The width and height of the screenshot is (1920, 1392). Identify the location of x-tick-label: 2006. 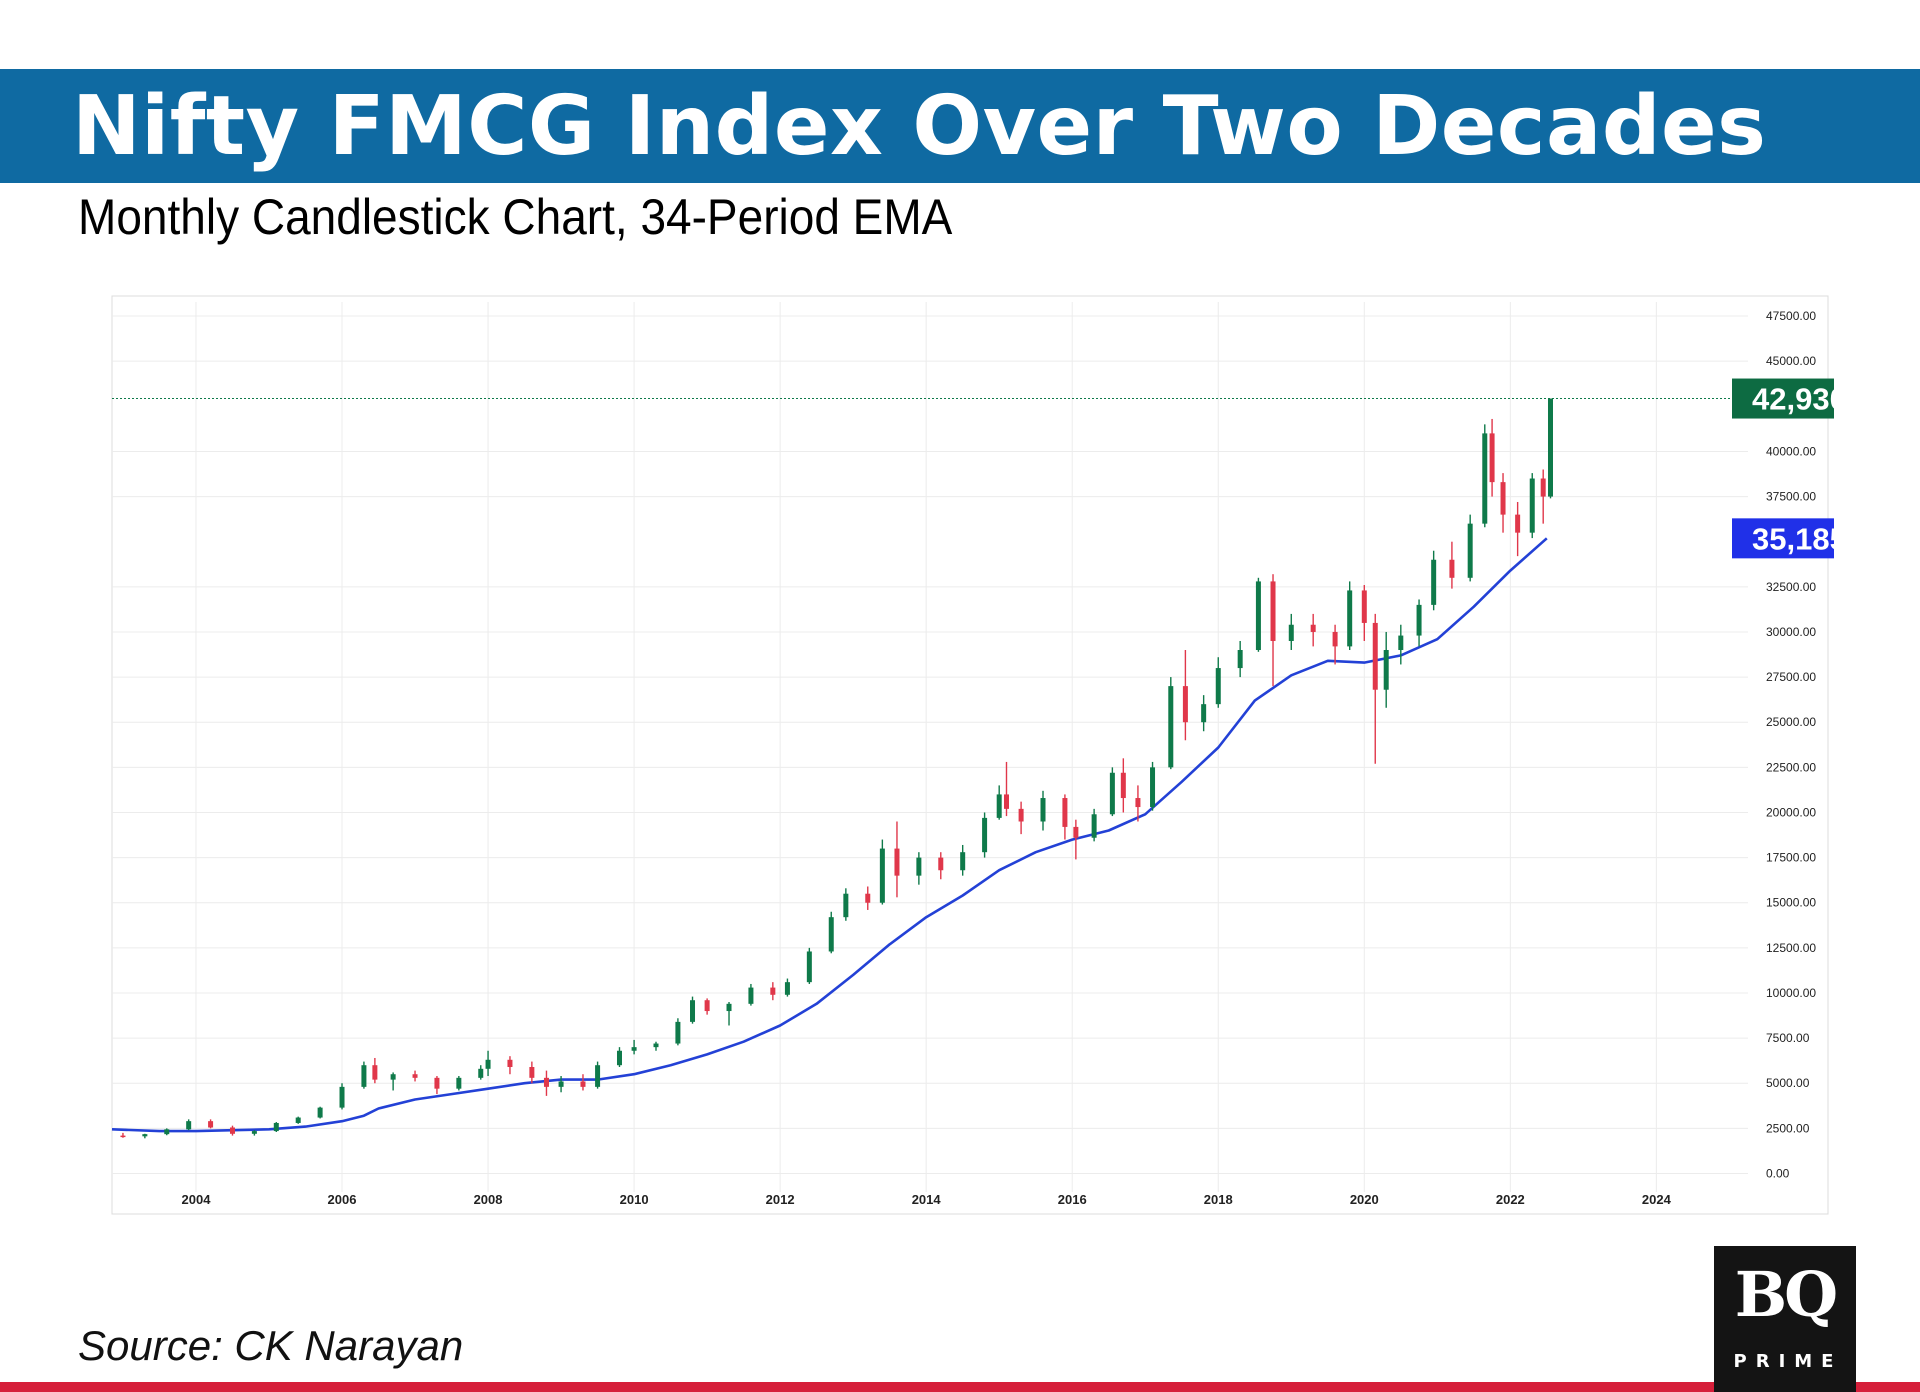
(342, 1199).